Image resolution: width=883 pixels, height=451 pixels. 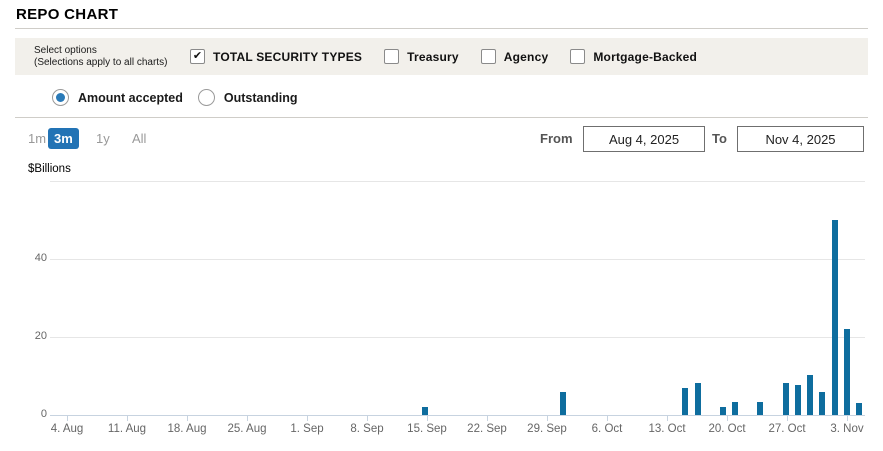 I want to click on x-axis-label: 27. Oct, so click(x=787, y=429).